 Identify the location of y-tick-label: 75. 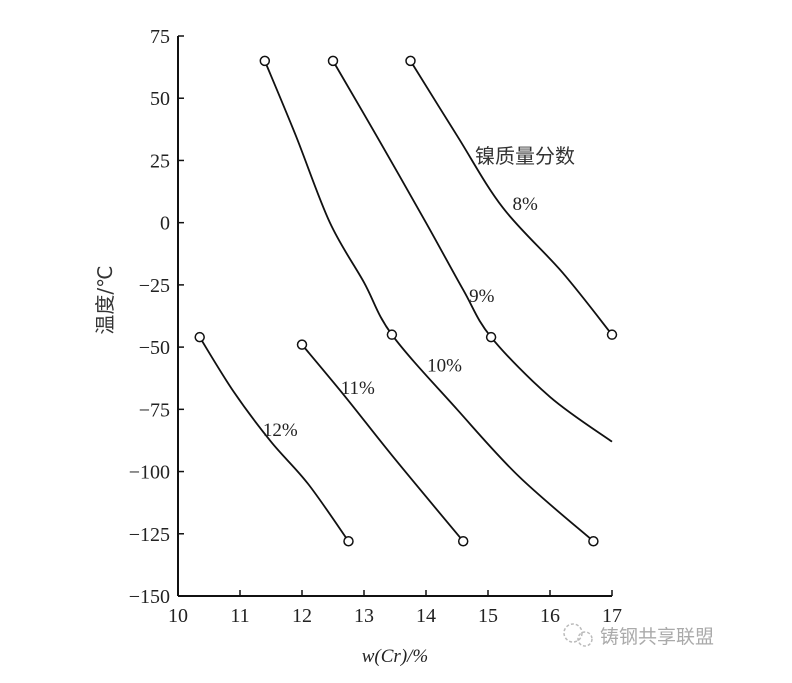
(160, 37).